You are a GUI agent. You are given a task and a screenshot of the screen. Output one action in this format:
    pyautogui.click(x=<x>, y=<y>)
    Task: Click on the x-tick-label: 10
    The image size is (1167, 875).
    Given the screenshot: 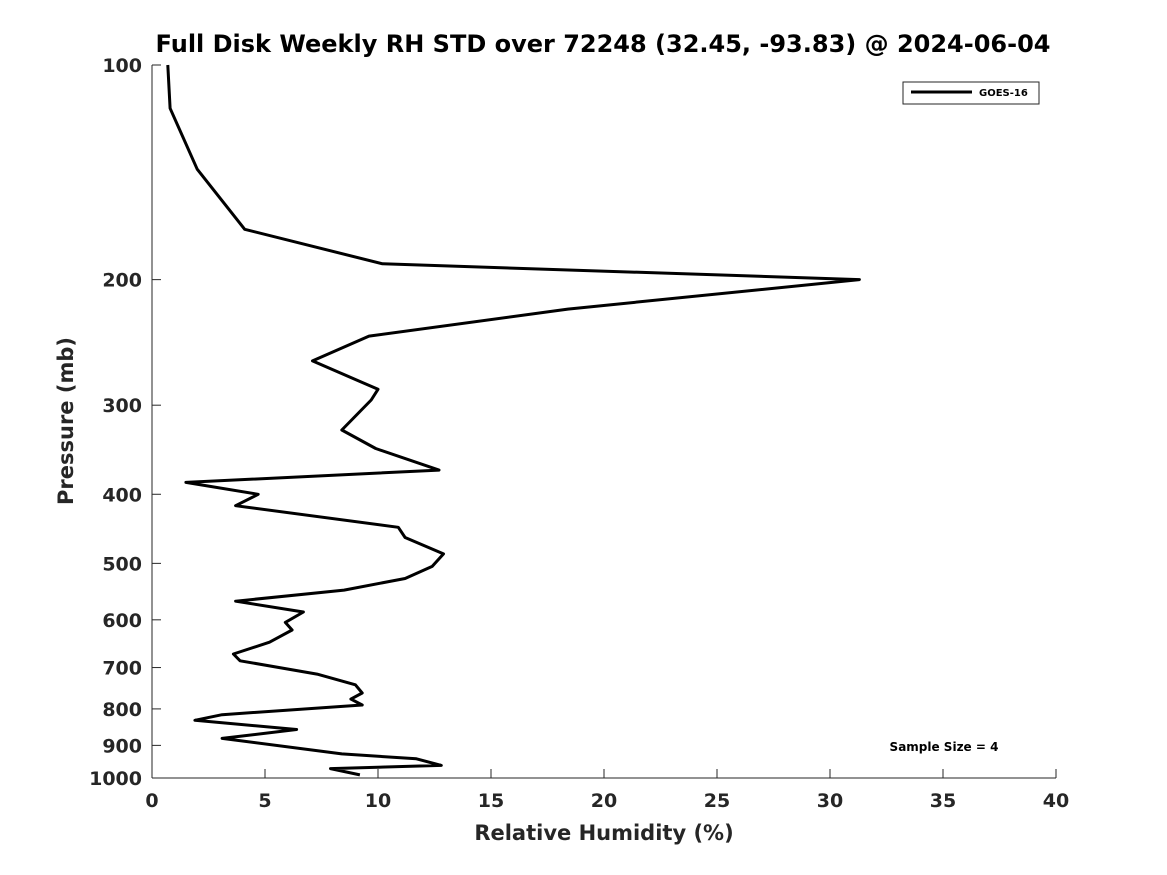 What is the action you would take?
    pyautogui.click(x=378, y=801)
    